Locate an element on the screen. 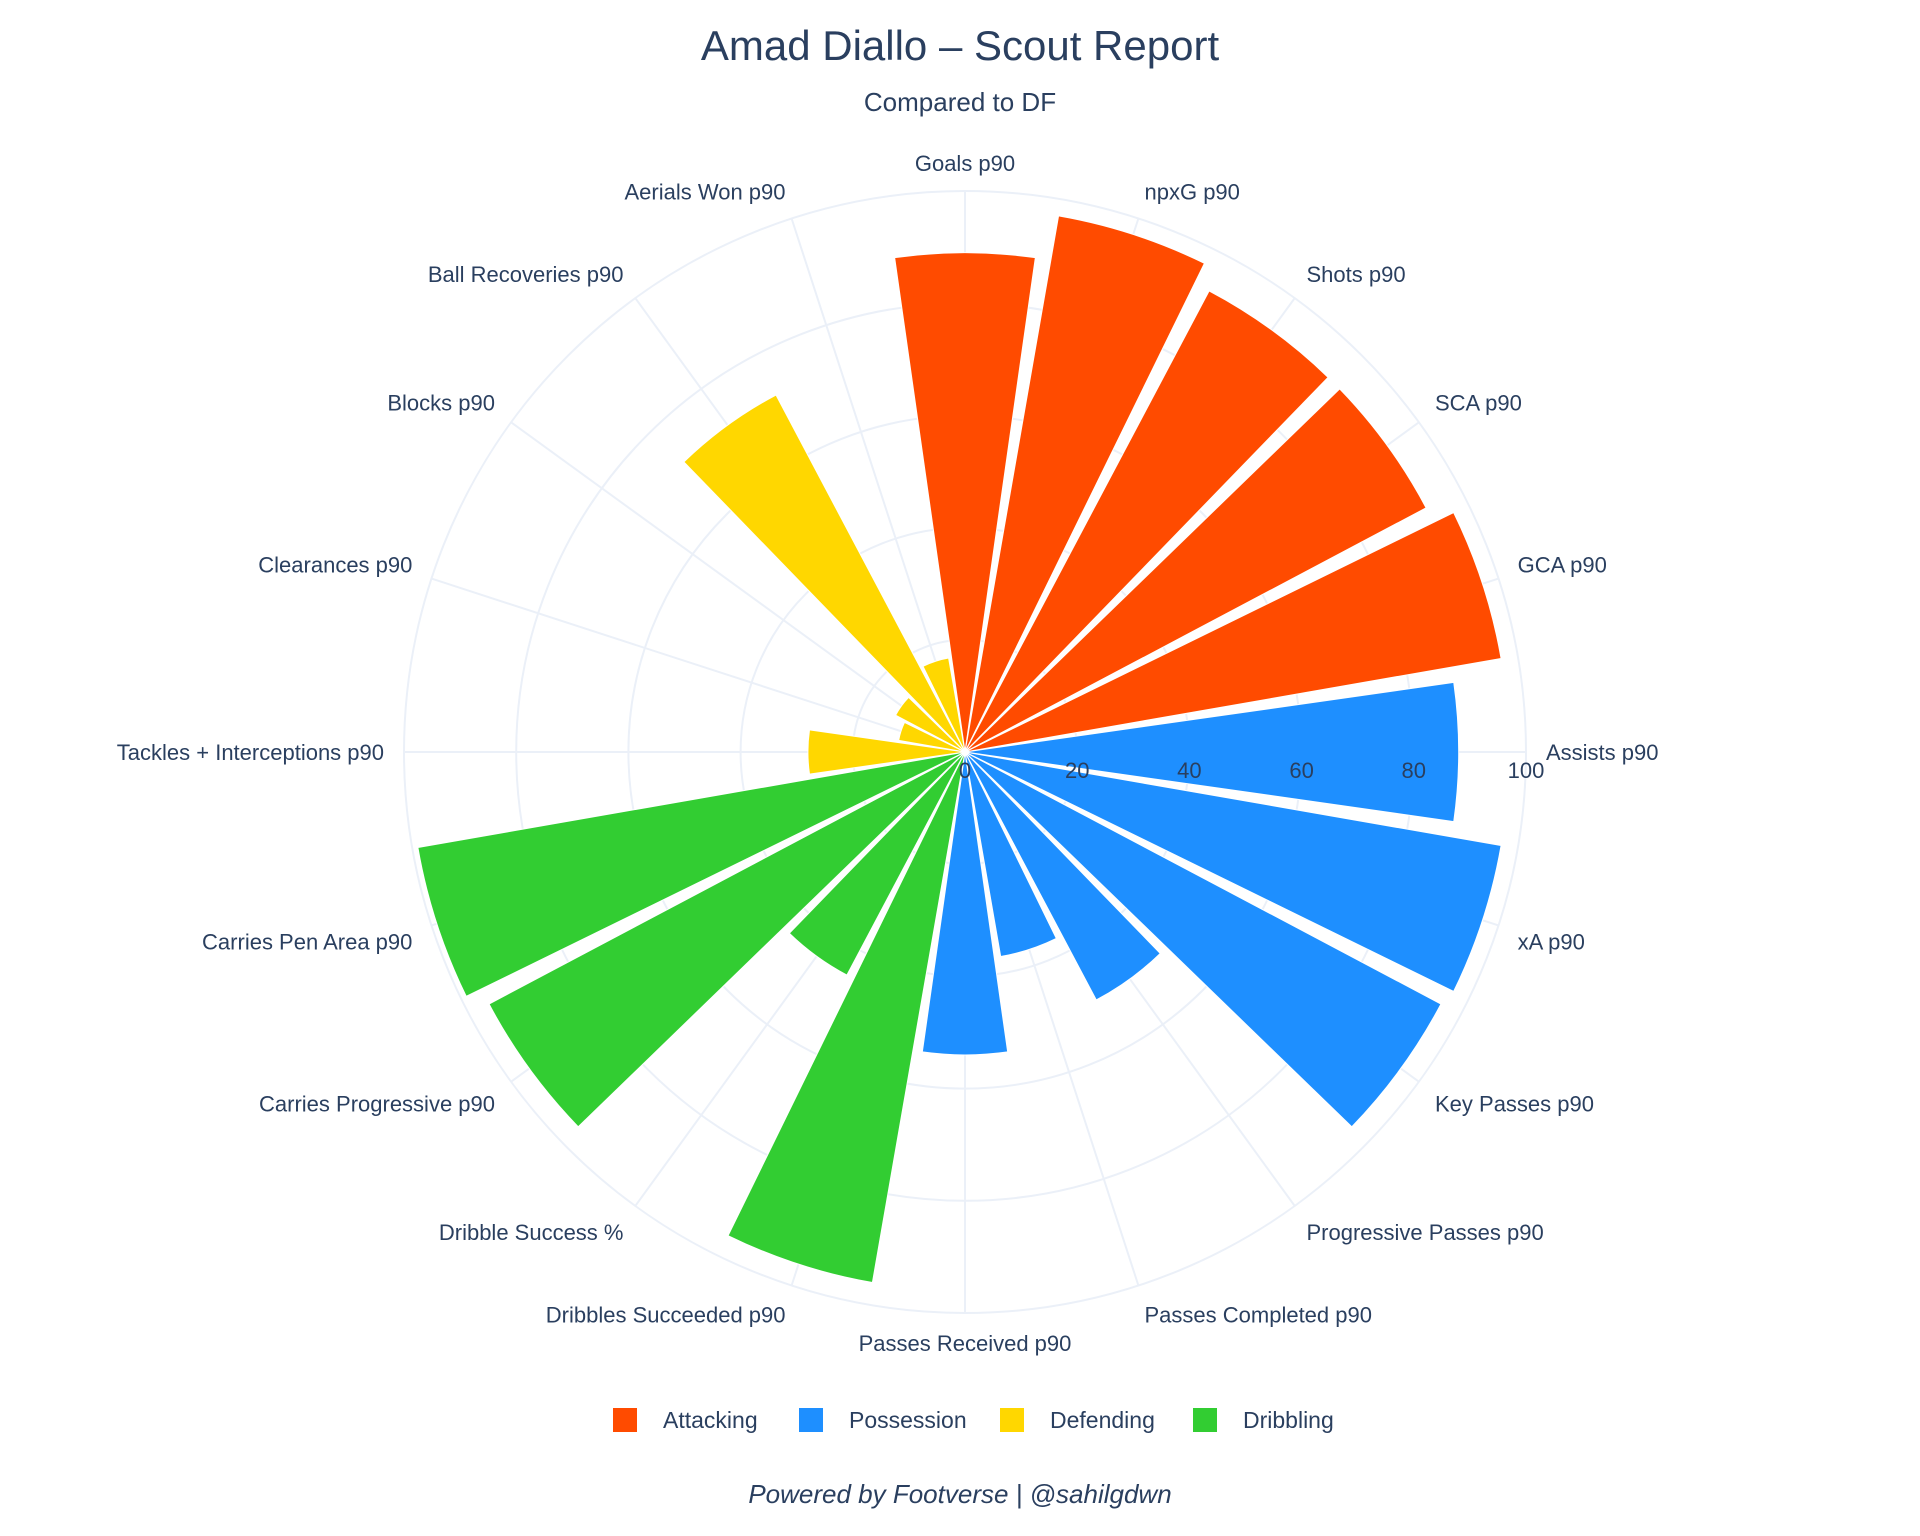 Image resolution: width=1920 pixels, height=1536 pixels. angular-label: SCA p90 is located at coordinates (1478, 403).